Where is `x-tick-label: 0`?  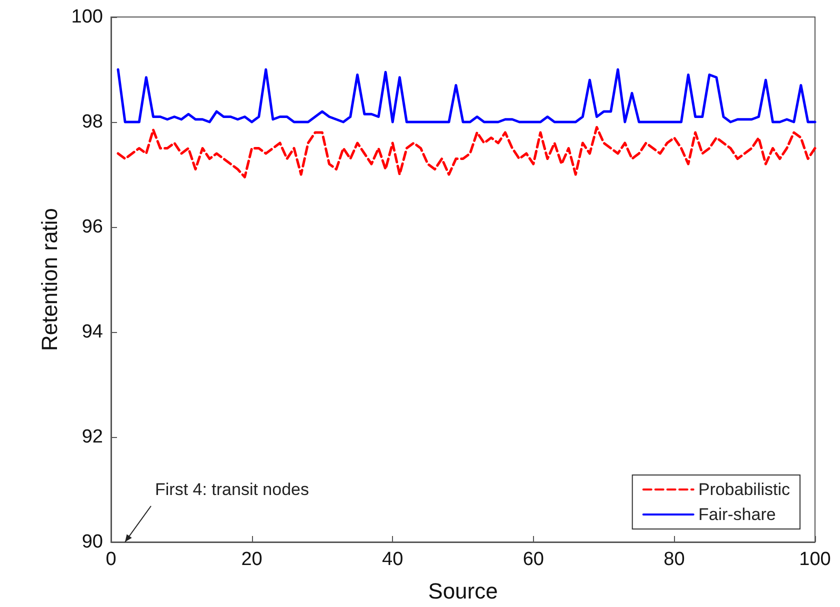
x-tick-label: 0 is located at coordinates (111, 559).